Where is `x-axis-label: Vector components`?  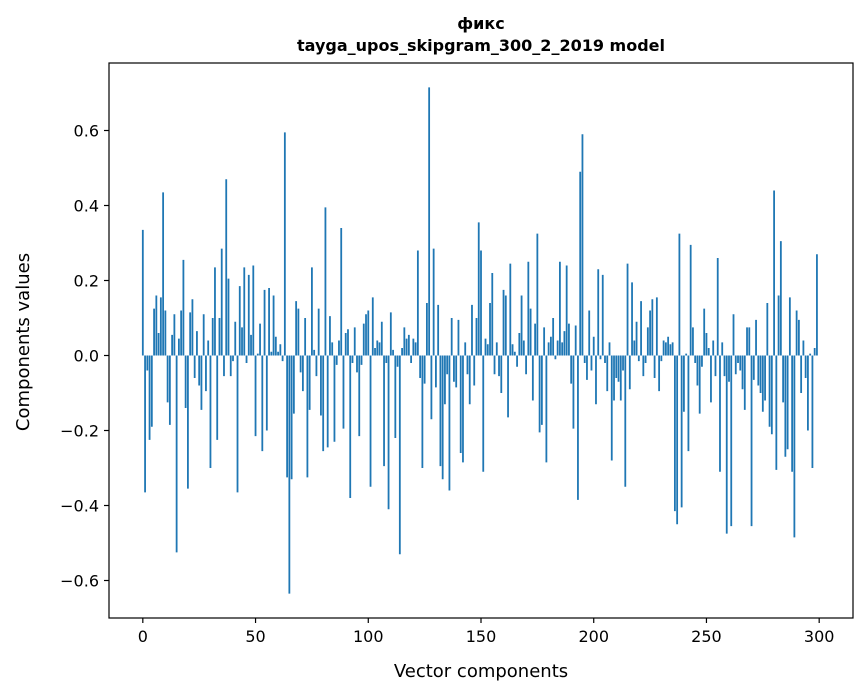
x-axis-label: Vector components is located at coordinates (481, 671).